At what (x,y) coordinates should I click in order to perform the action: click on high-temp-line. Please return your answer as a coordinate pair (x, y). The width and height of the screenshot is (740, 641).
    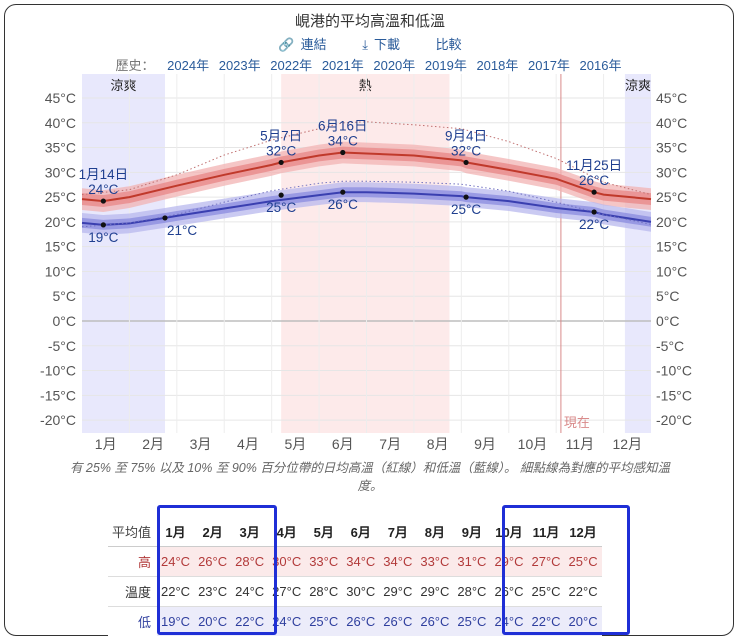
    Looking at the image, I should click on (366, 177).